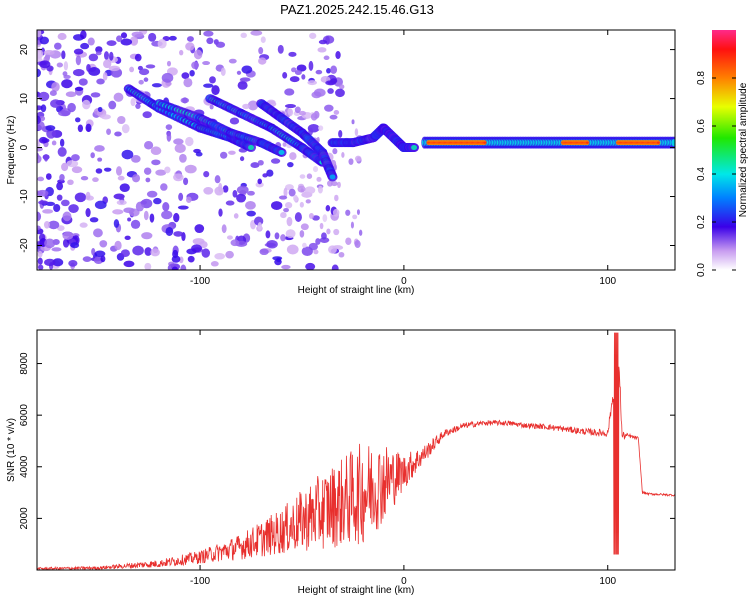 This screenshot has width=750, height=600. What do you see at coordinates (716, 174) in the screenshot?
I see `colorbar-ticks: 0.0 0.2 0.4 0.6 0.8` at bounding box center [716, 174].